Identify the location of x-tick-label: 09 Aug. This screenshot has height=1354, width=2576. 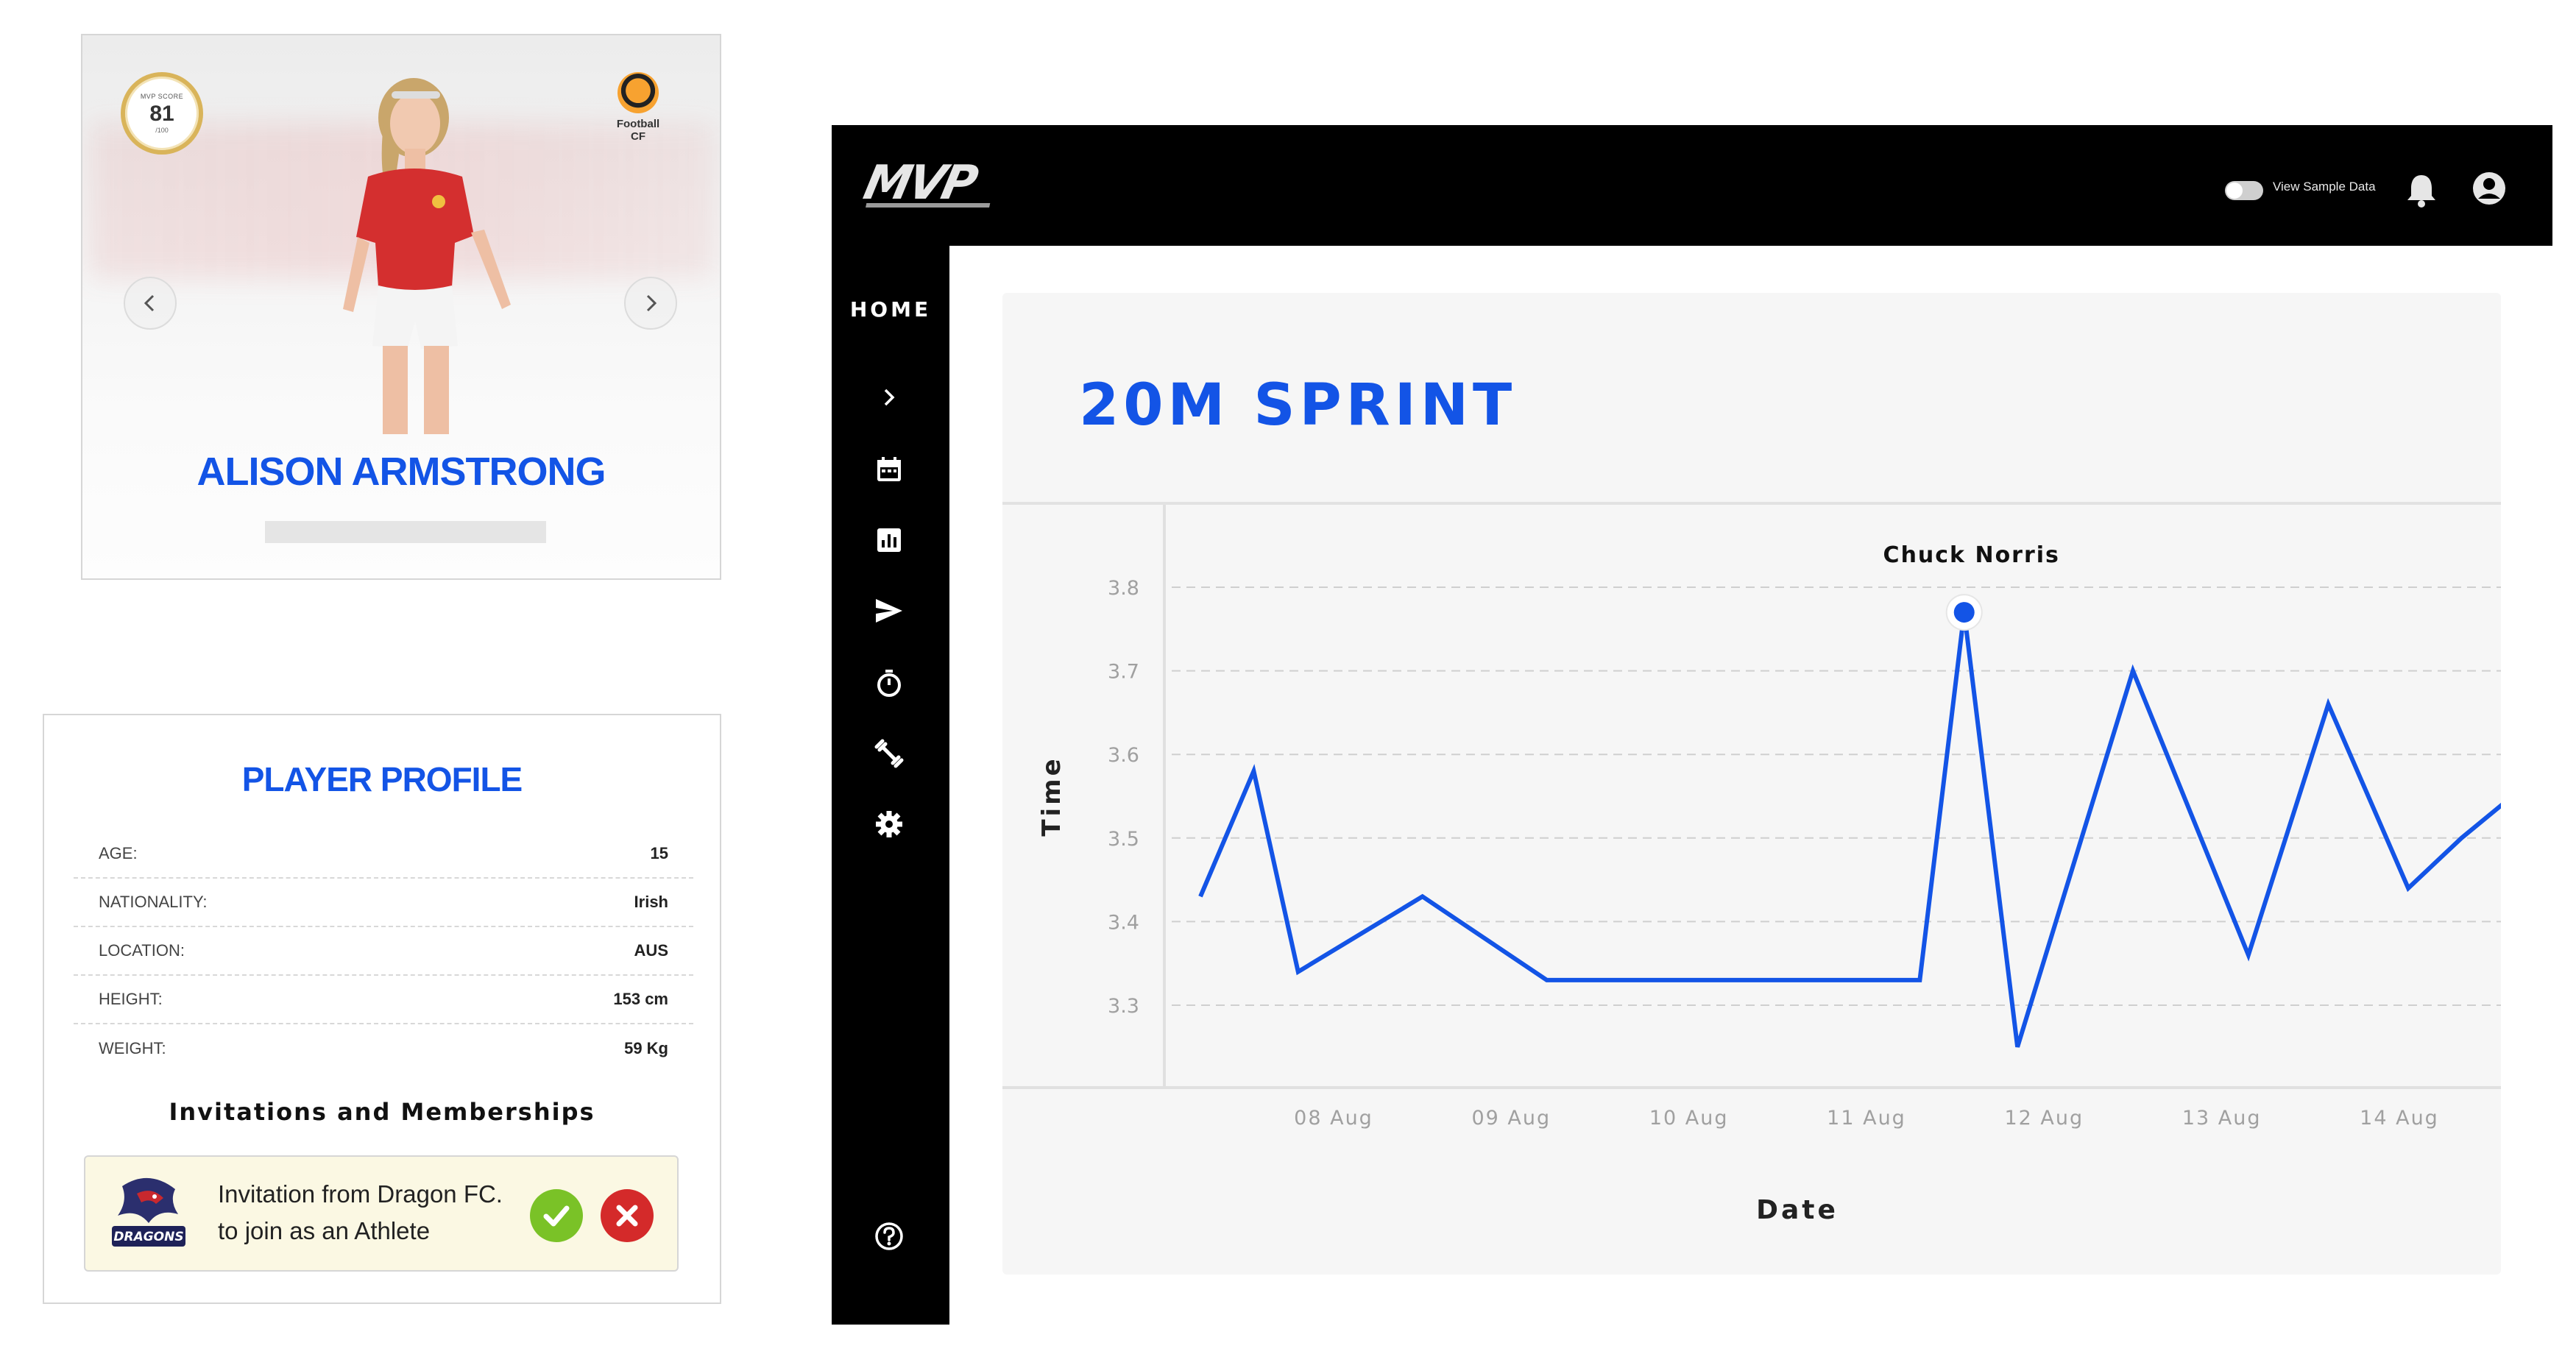
(1511, 1118).